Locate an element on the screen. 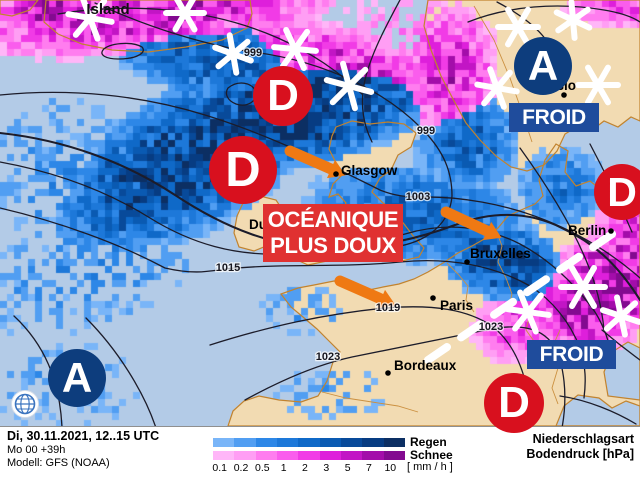 The image size is (640, 478). scale-tick: 7 is located at coordinates (369, 468).